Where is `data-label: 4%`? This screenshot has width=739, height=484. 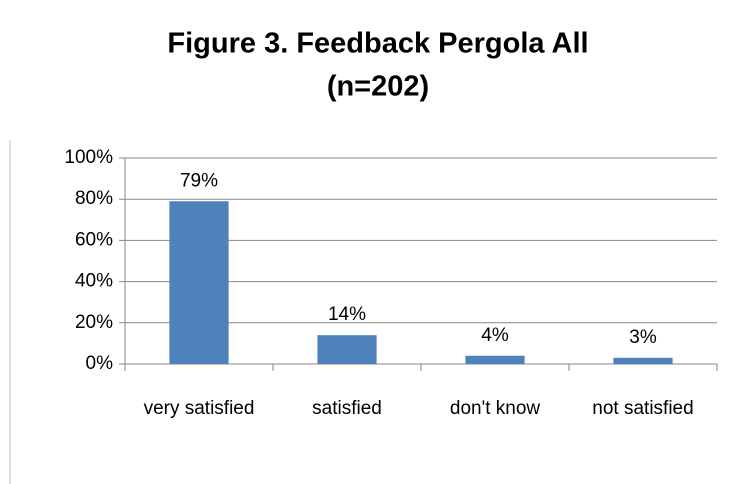 data-label: 4% is located at coordinates (495, 335).